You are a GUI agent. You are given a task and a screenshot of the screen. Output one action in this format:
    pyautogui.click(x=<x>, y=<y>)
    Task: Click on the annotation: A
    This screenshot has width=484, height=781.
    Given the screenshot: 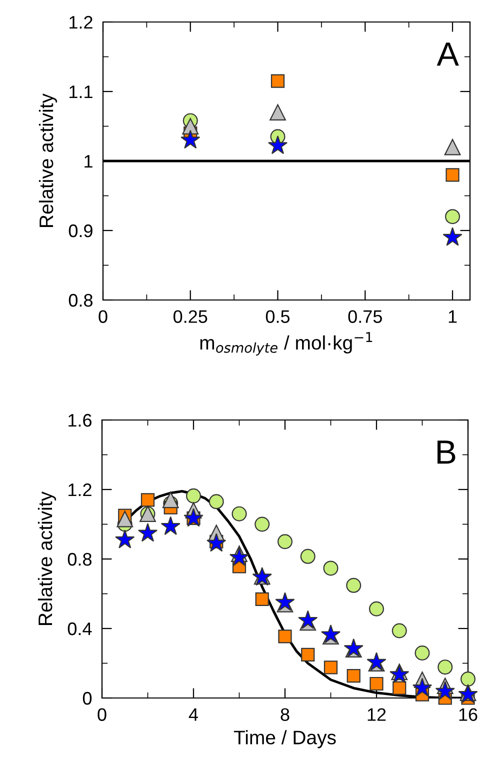 What is the action you would take?
    pyautogui.click(x=447, y=54)
    